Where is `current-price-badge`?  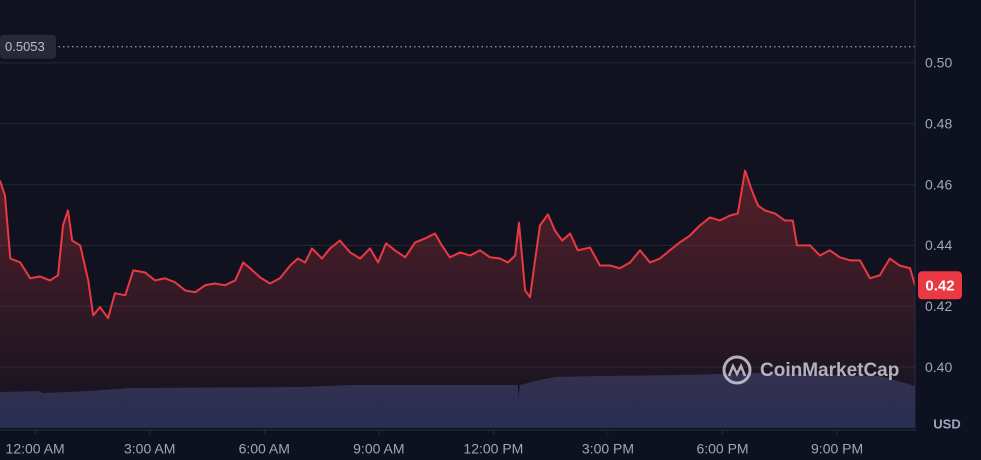 current-price-badge is located at coordinates (940, 285).